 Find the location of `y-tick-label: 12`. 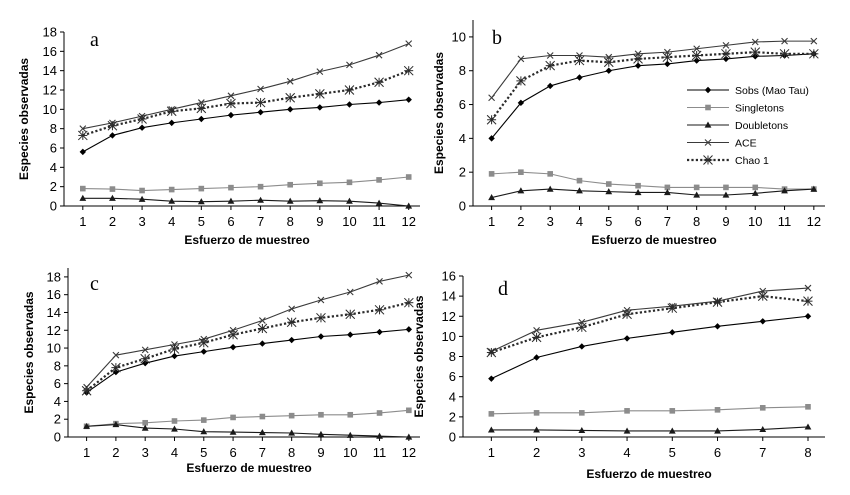

y-tick-label: 12 is located at coordinates (449, 316).